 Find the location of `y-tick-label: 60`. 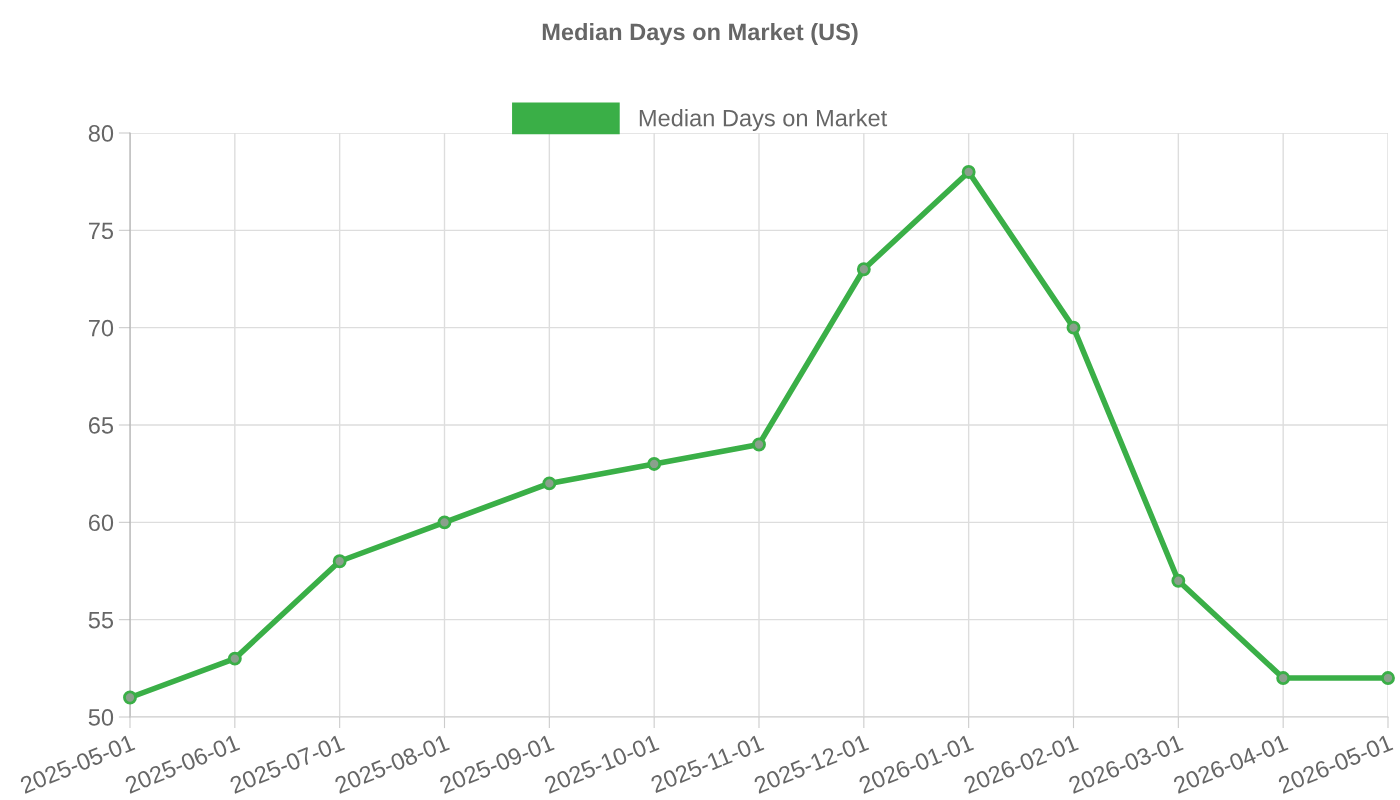

y-tick-label: 60 is located at coordinates (101, 523).